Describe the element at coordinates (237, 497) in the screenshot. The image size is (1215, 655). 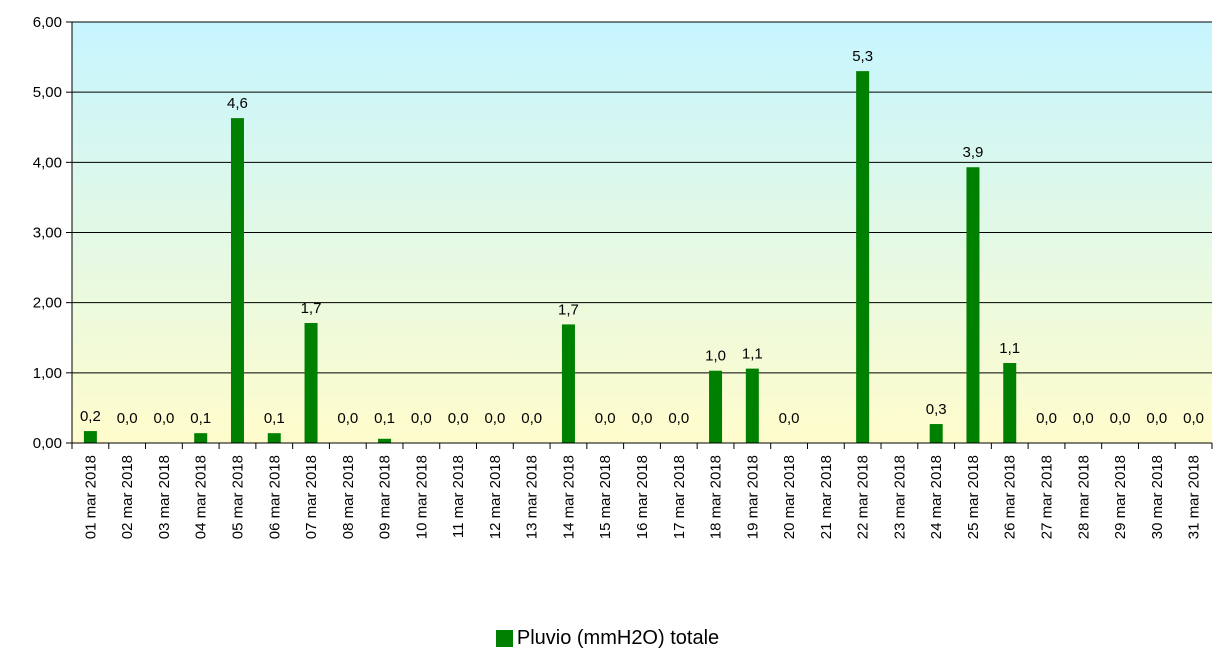
I see `x-tick-label: 05 mar 2018` at that location.